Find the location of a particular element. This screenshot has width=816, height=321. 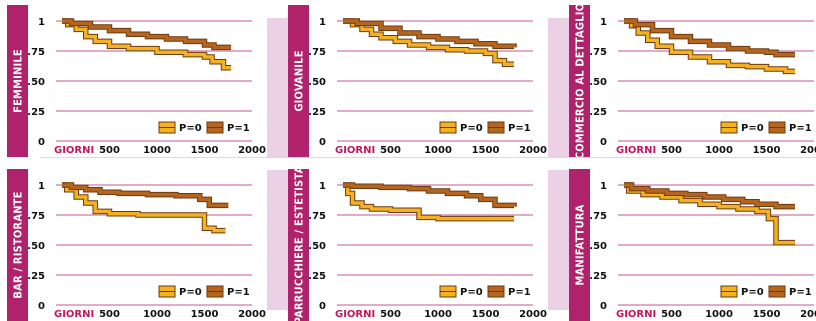

chart-title-bar: PARRUCCHIERE / ESTETISTA is located at coordinates (298, 245).